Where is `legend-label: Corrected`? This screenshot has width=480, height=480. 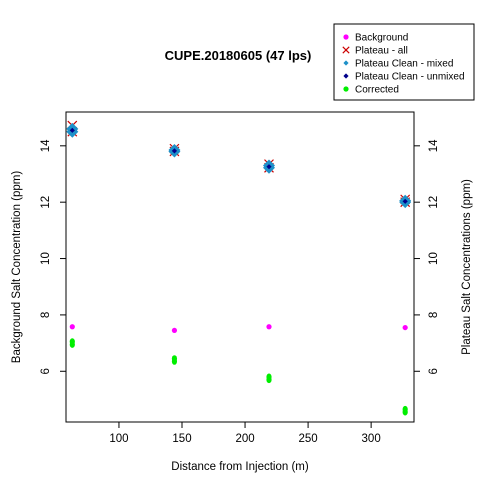 legend-label: Corrected is located at coordinates (377, 90).